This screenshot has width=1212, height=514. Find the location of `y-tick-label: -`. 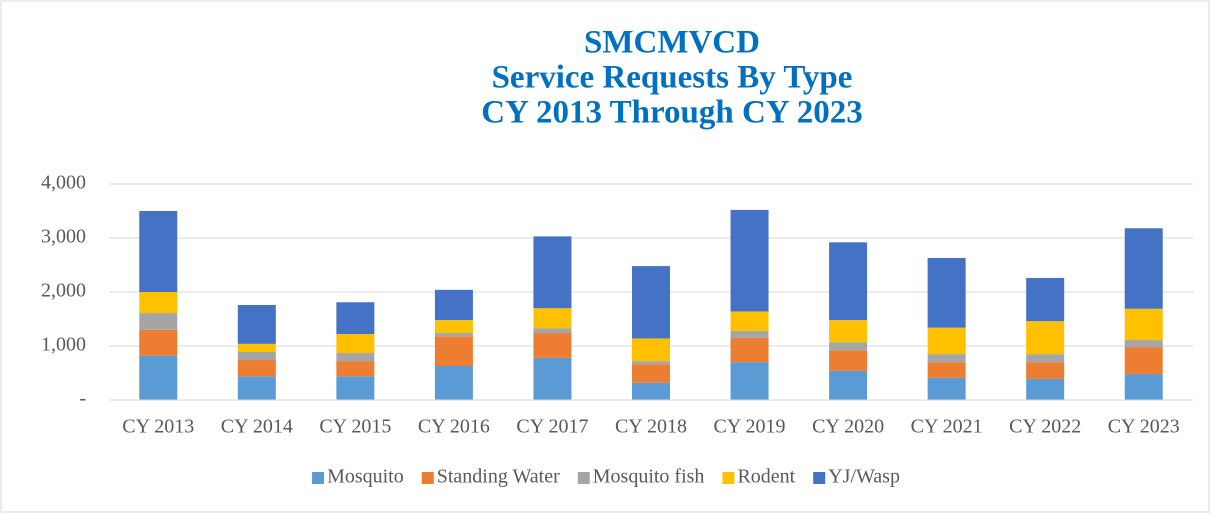

y-tick-label: - is located at coordinates (82, 399).